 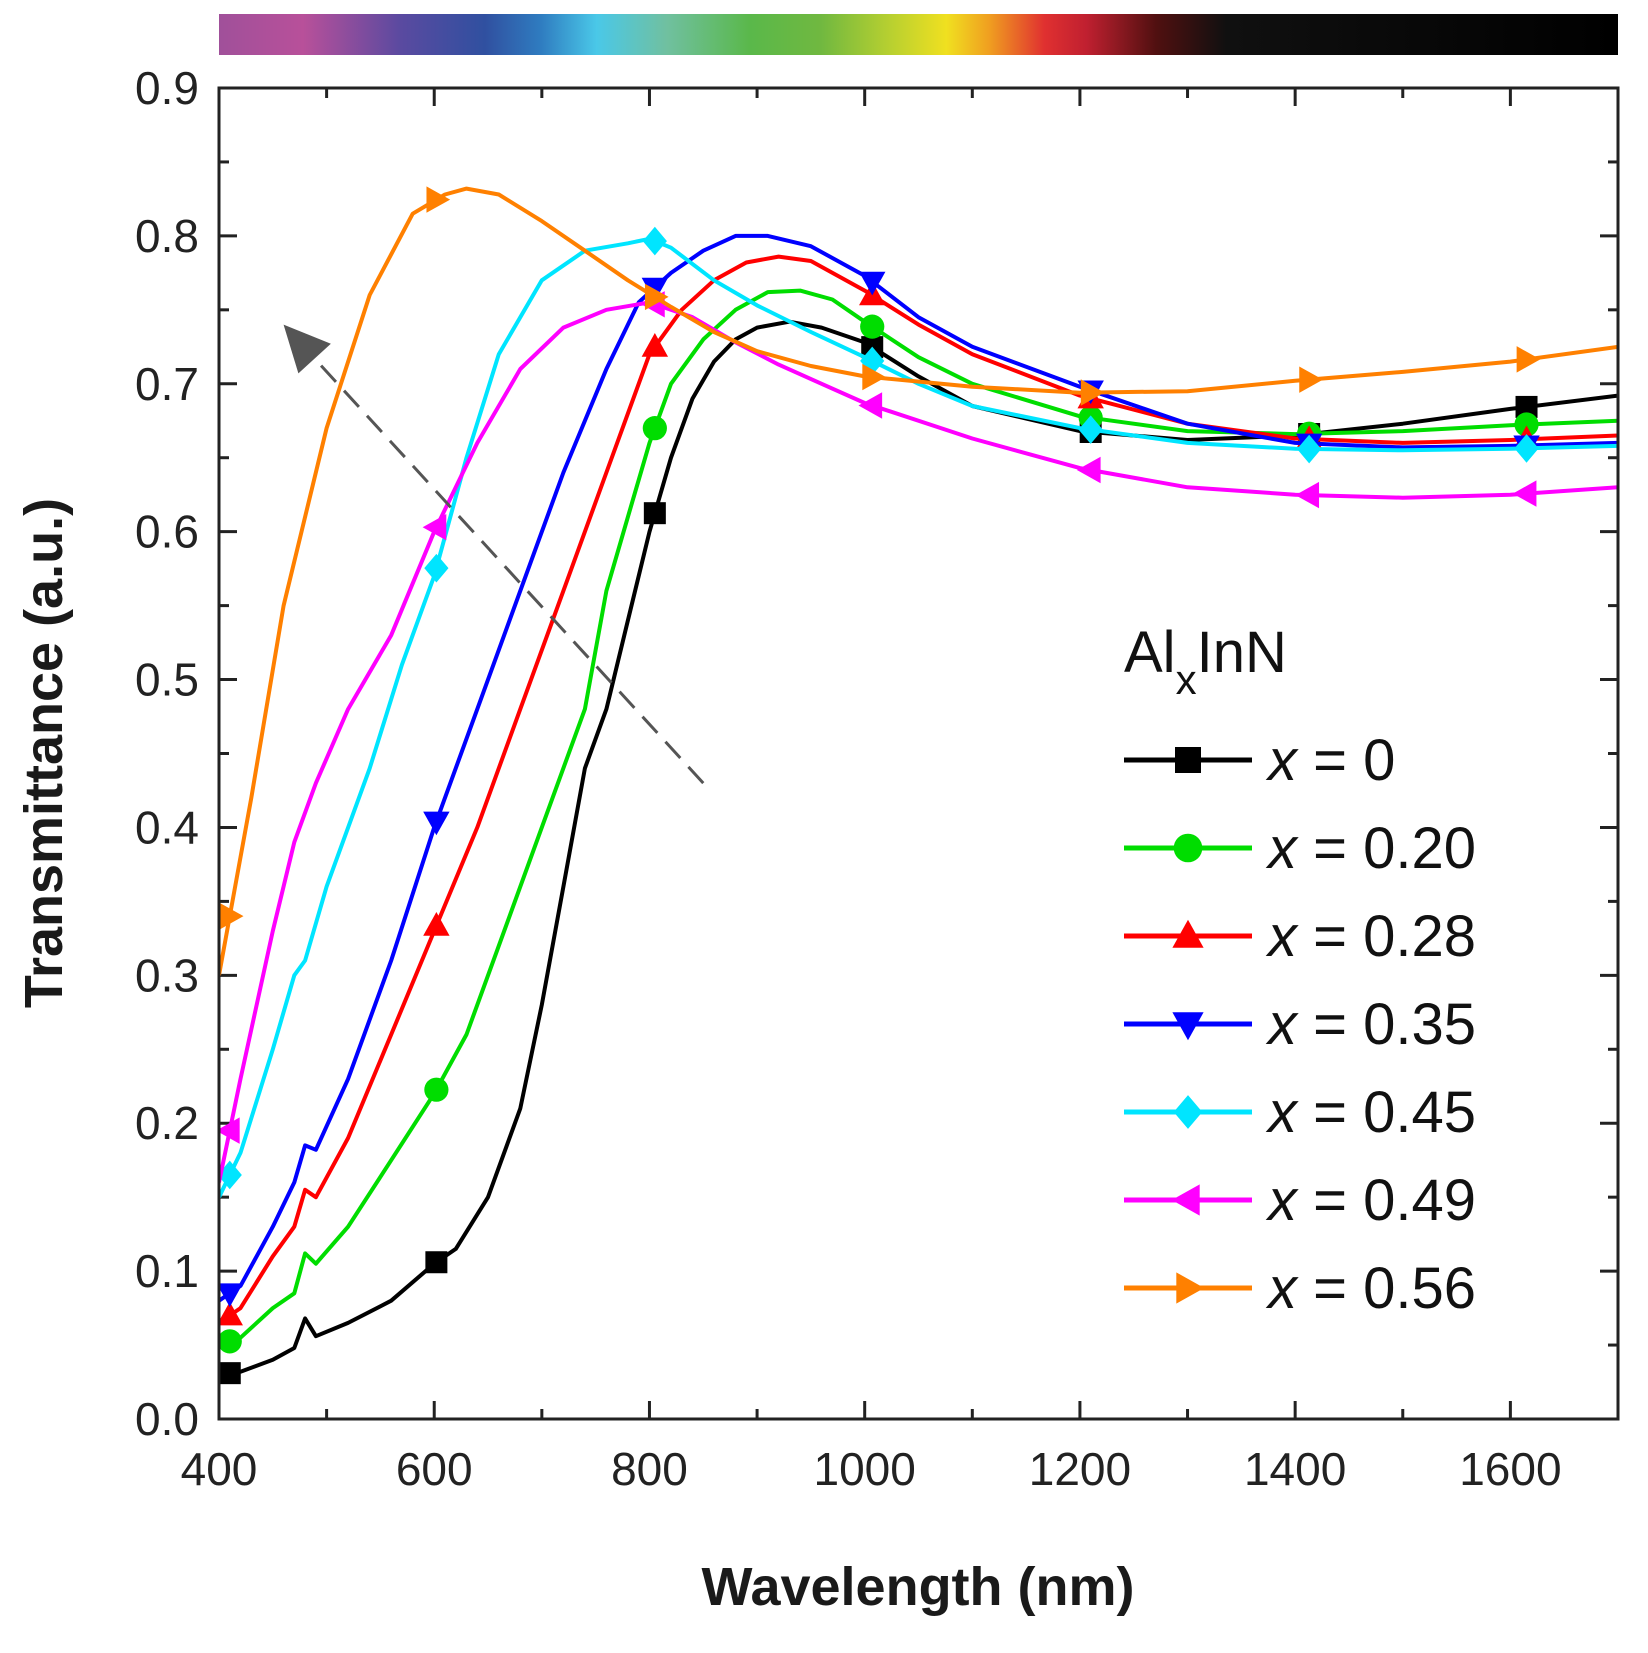 I want to click on y-tick-label: 0.5, so click(x=167, y=680).